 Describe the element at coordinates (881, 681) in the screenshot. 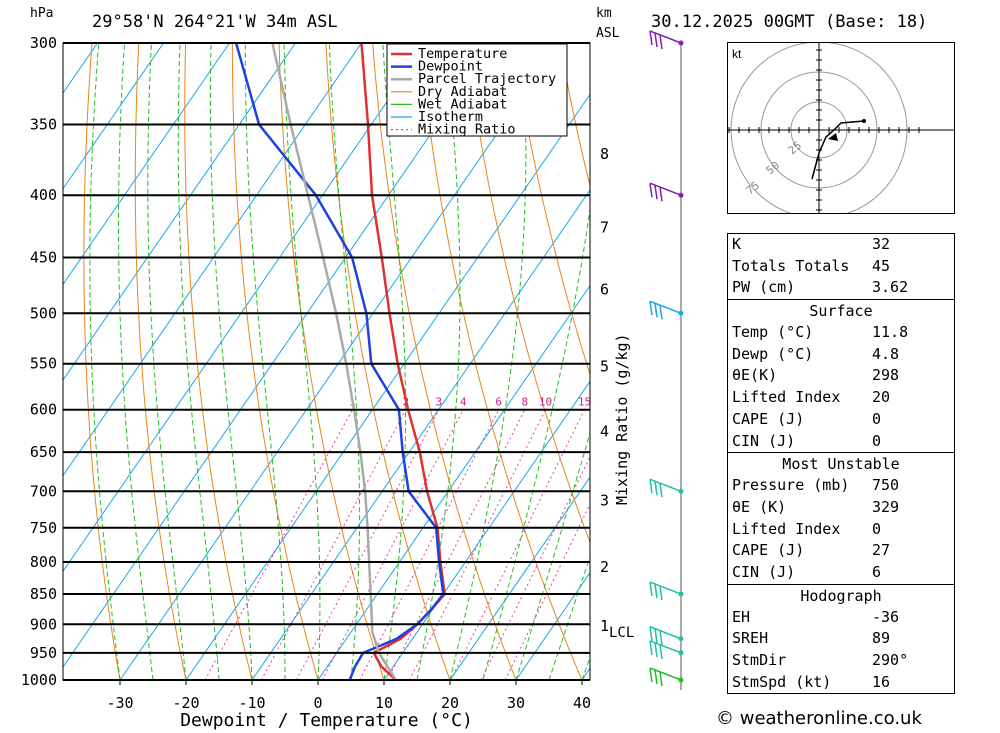

I see `stmspd-value: 16` at that location.